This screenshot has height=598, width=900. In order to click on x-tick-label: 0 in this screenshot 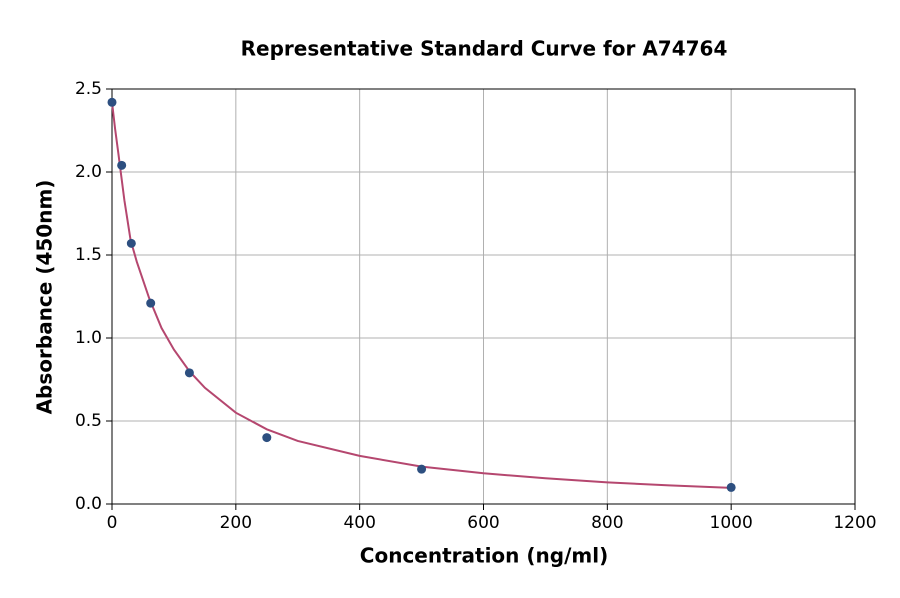, I will do `click(112, 523)`.